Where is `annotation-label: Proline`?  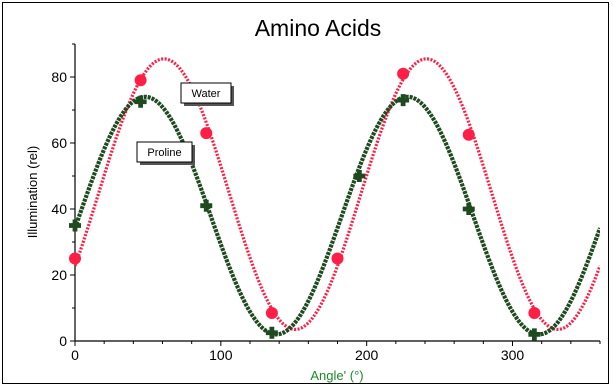 annotation-label: Proline is located at coordinates (164, 153).